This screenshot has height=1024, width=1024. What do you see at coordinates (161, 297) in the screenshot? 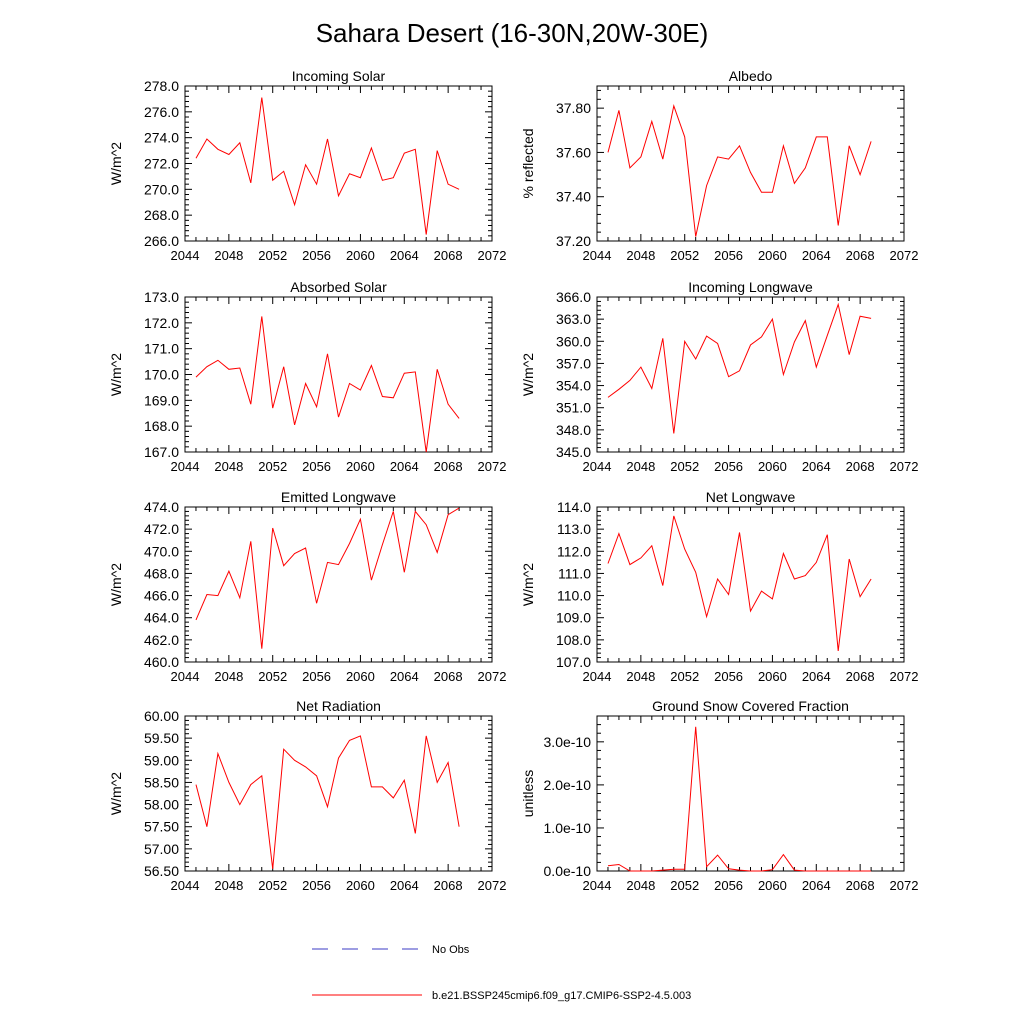
I see `y-tick-label: 173.0` at bounding box center [161, 297].